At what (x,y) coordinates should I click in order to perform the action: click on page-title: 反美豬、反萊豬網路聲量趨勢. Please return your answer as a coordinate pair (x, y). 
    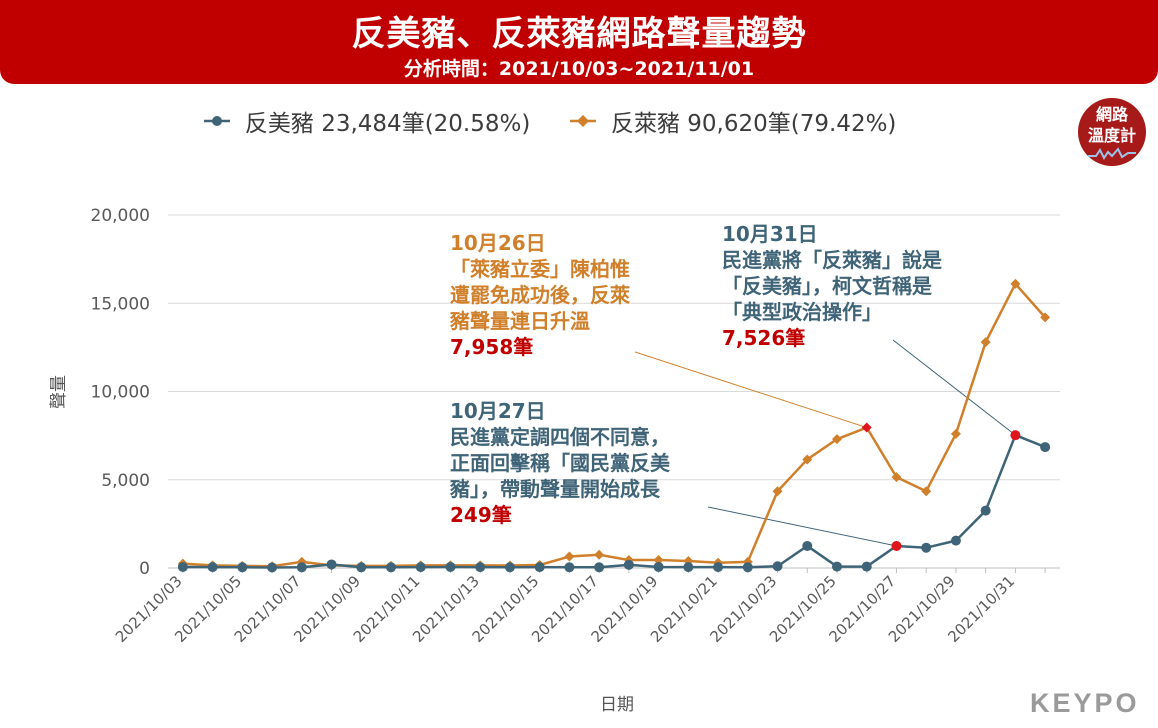
    Looking at the image, I should click on (579, 34).